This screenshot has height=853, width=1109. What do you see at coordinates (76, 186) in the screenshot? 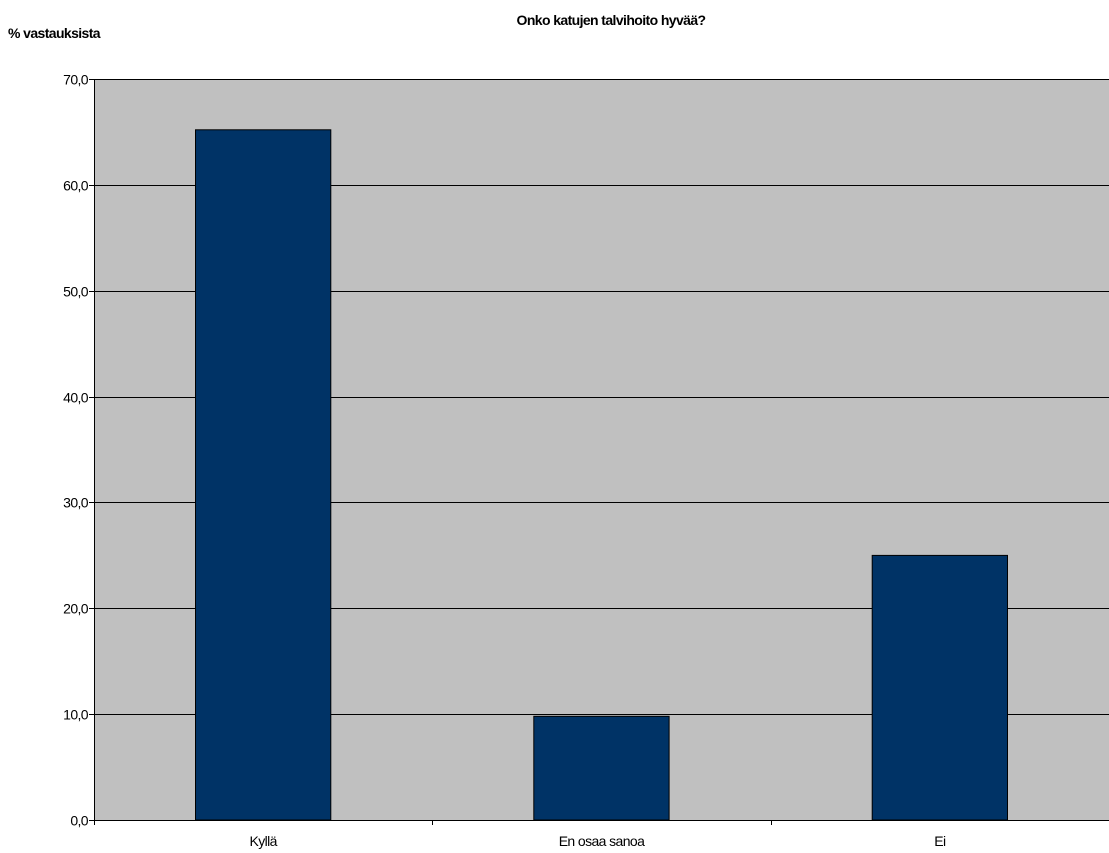
I see `y-tick-label: 60,0` at bounding box center [76, 186].